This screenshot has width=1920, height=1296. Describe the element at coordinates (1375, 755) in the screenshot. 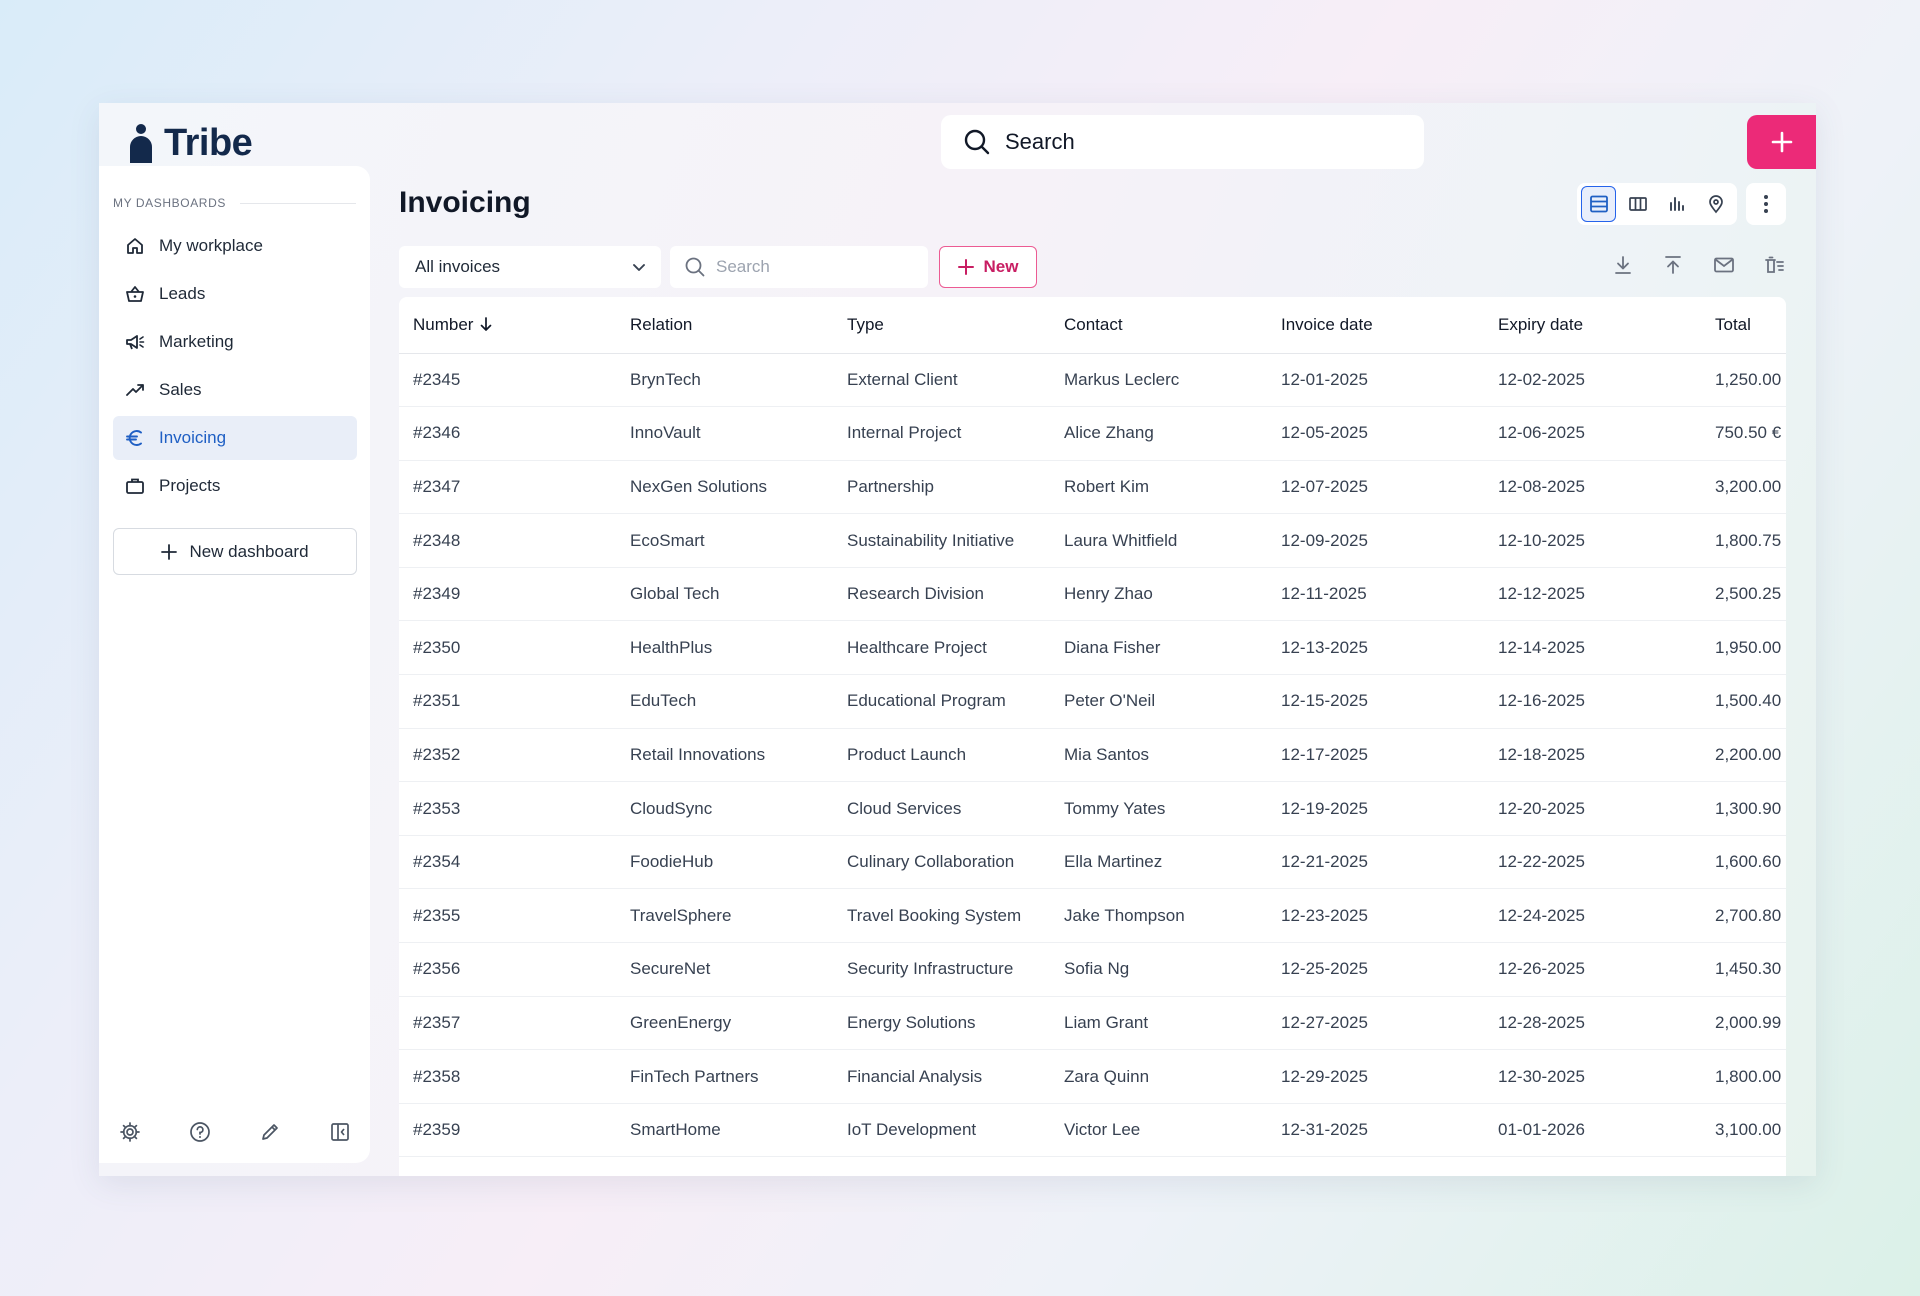

I see `cell-invoice-date: 12-17-2025` at that location.